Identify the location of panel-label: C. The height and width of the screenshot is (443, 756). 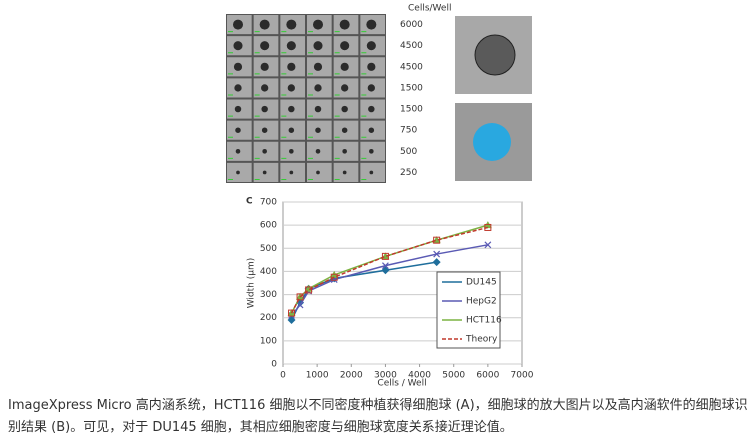
(249, 202).